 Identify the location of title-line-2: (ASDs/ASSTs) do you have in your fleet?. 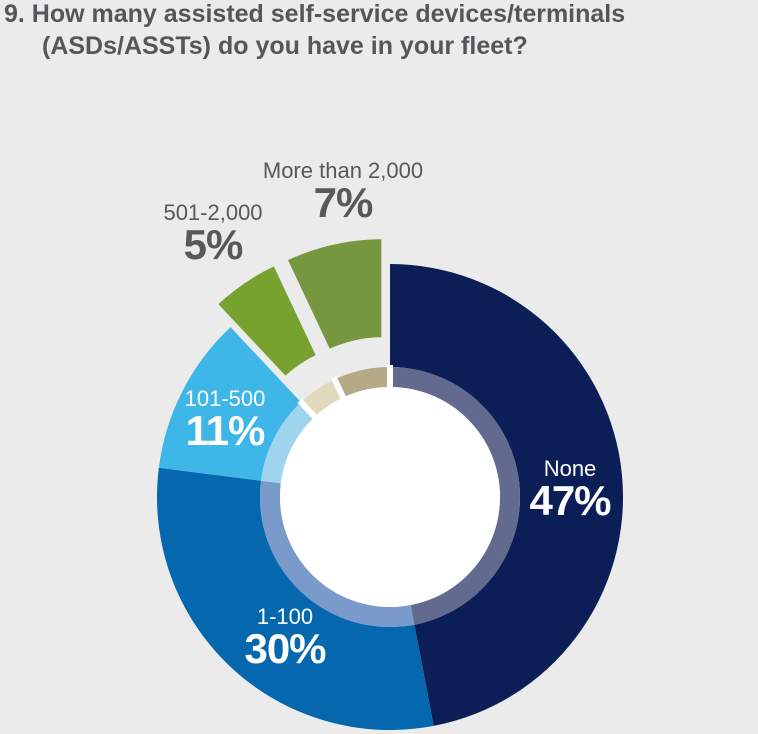
(285, 46).